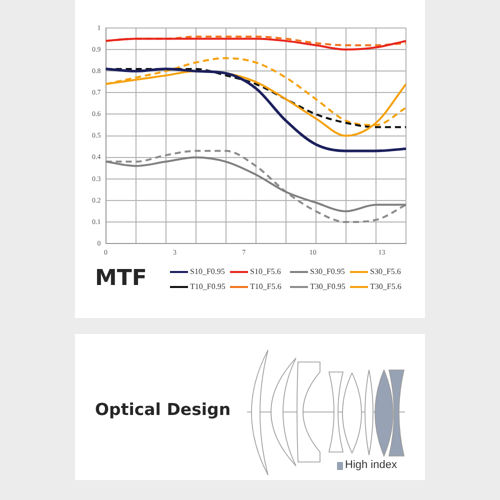  Describe the element at coordinates (328, 286) in the screenshot. I see `legend-label: T30_F0.95` at that location.